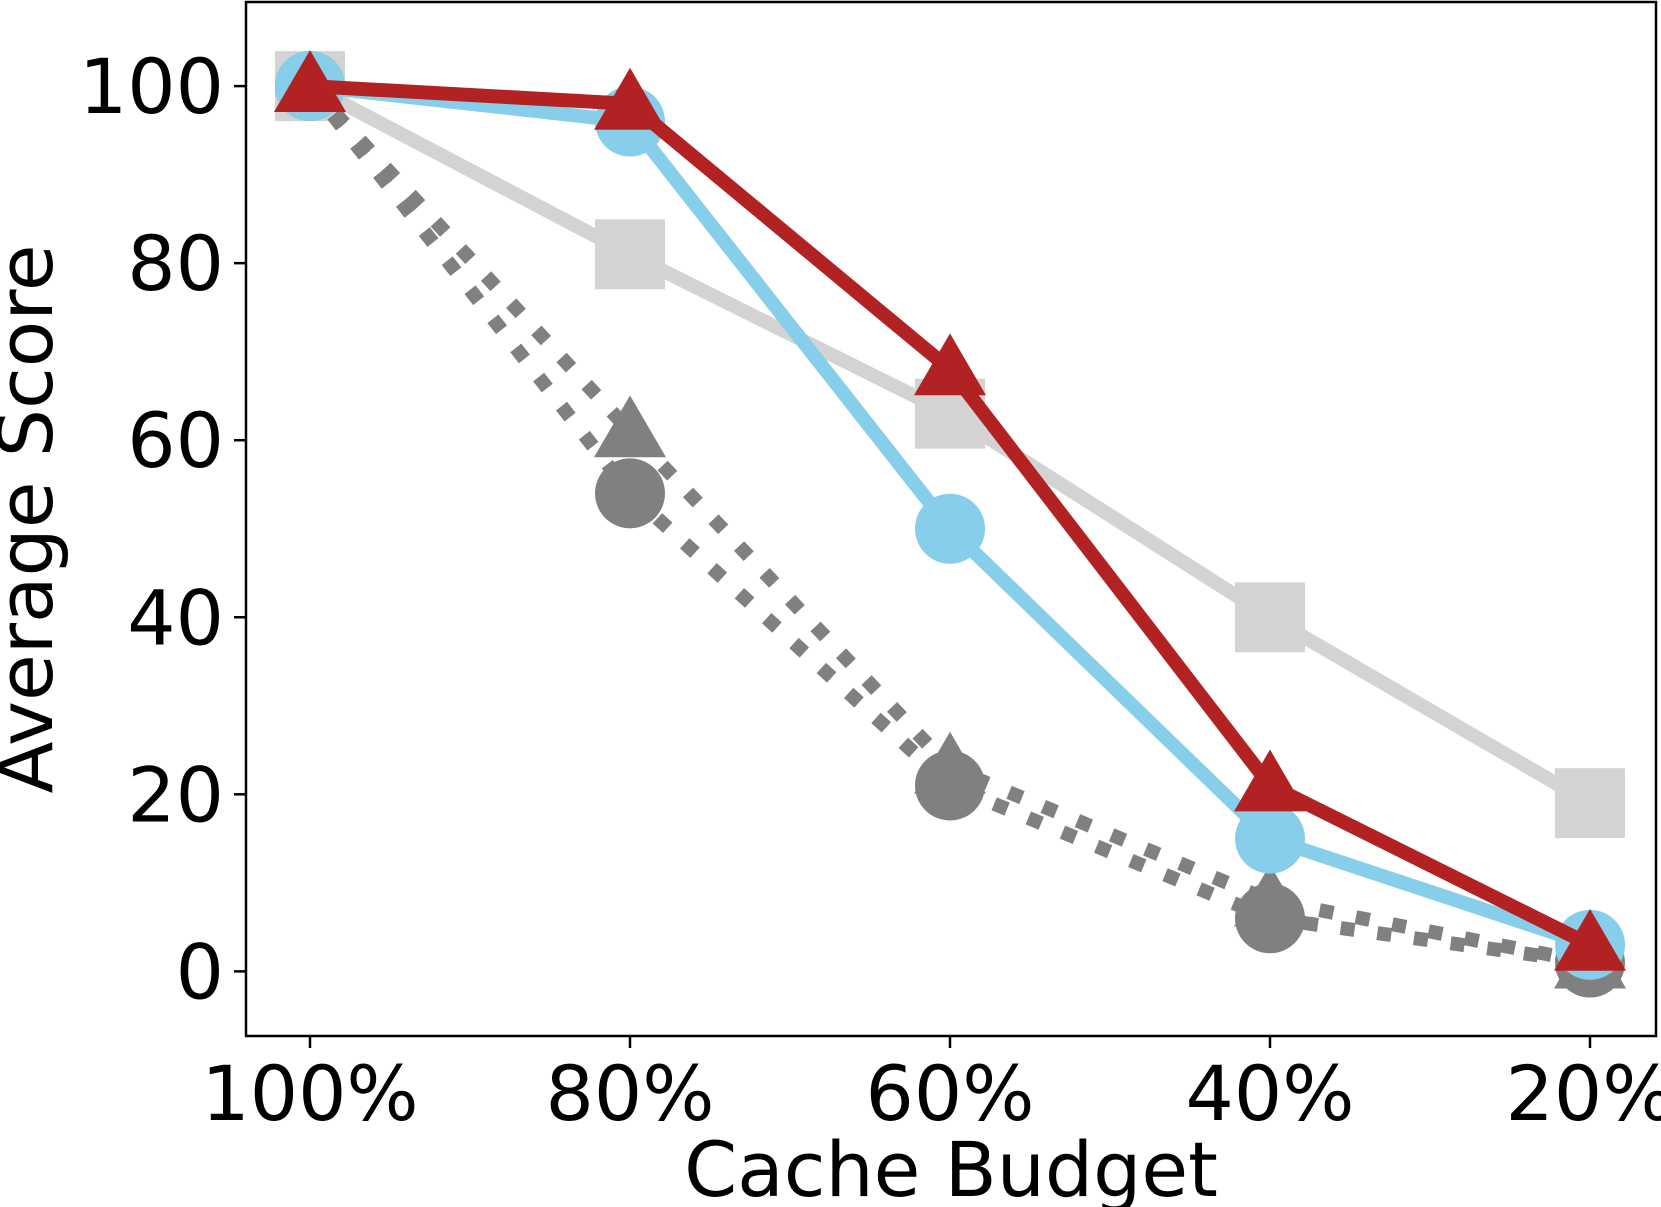 Image resolution: width=1661 pixels, height=1207 pixels. Describe the element at coordinates (175, 263) in the screenshot. I see `y-tick-label: 80` at that location.